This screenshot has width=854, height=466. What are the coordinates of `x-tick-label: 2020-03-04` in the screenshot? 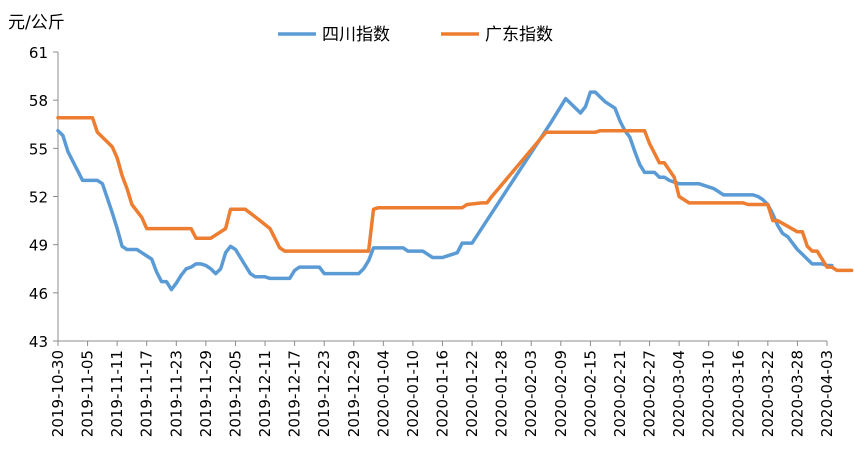 It's located at (679, 393).